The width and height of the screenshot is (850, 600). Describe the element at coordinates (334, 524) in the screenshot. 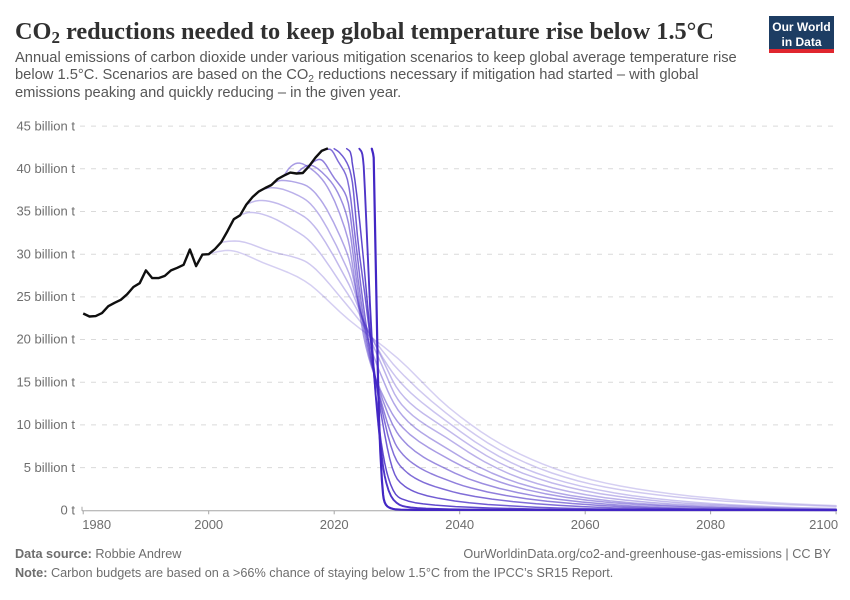

I see `svg-text: 2020` at that location.